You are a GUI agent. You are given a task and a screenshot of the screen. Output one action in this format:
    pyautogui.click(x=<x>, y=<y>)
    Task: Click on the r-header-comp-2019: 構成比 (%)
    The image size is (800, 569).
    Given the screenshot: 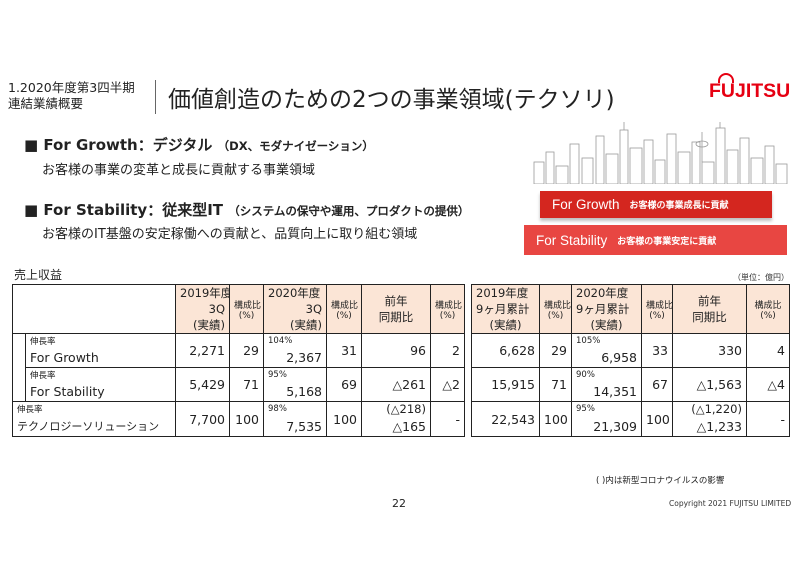 What is the action you would take?
    pyautogui.click(x=555, y=309)
    